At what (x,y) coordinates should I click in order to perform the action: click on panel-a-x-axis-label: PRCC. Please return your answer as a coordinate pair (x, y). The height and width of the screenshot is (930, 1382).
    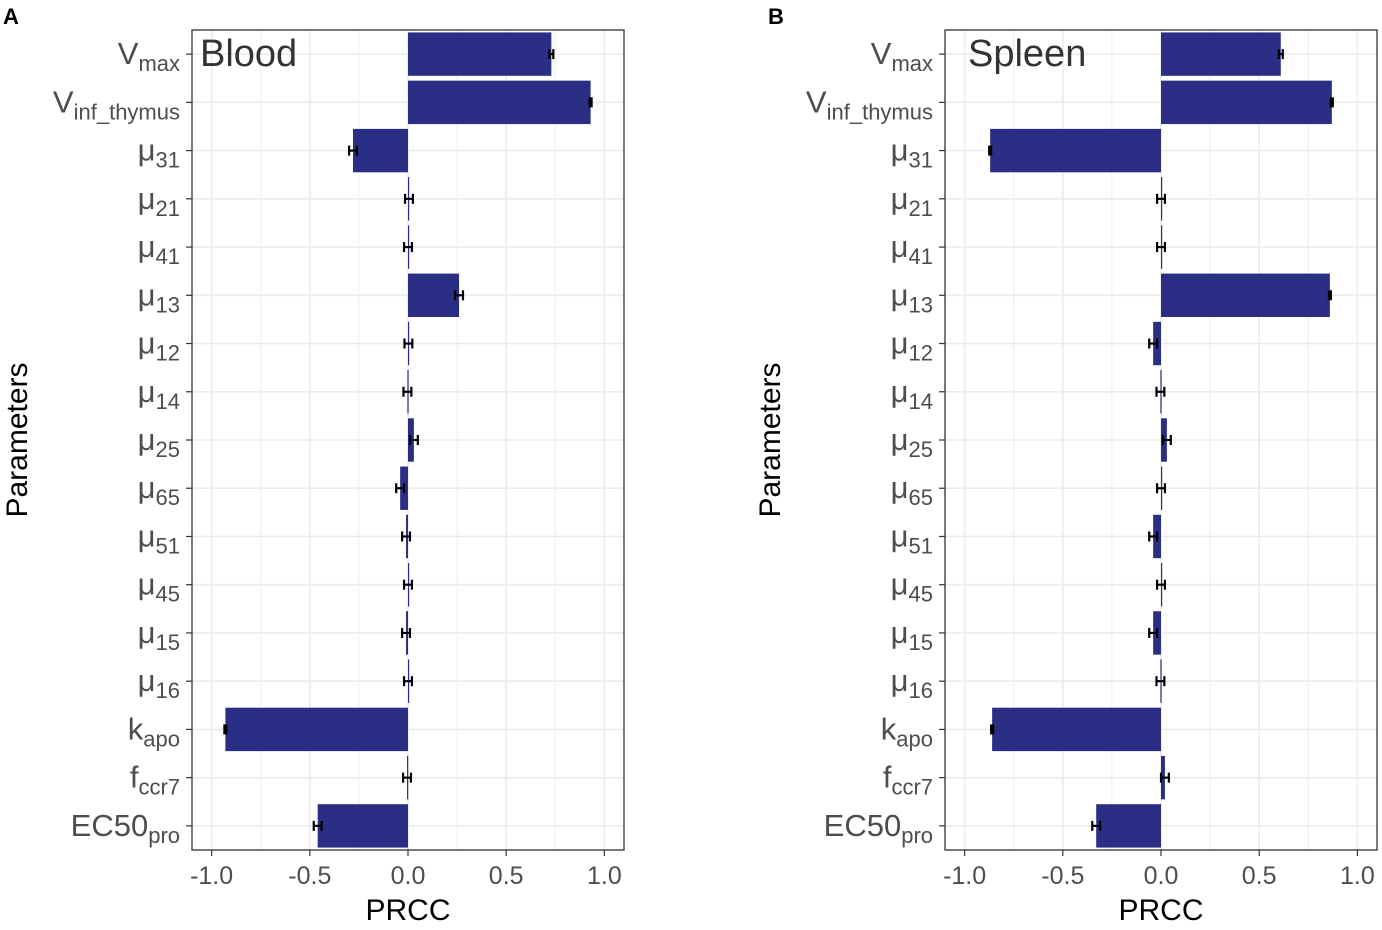
    Looking at the image, I should click on (407, 910).